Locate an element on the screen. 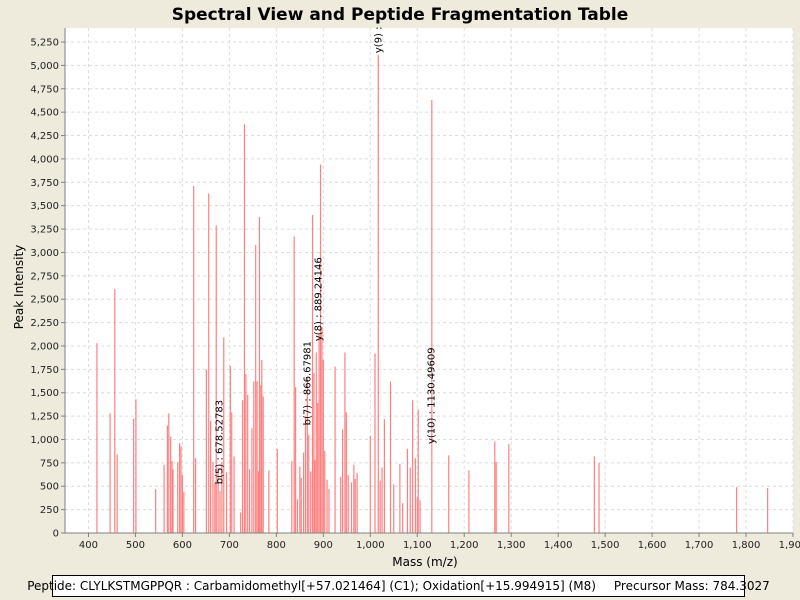  x-tick-label: 1,100 is located at coordinates (417, 545).